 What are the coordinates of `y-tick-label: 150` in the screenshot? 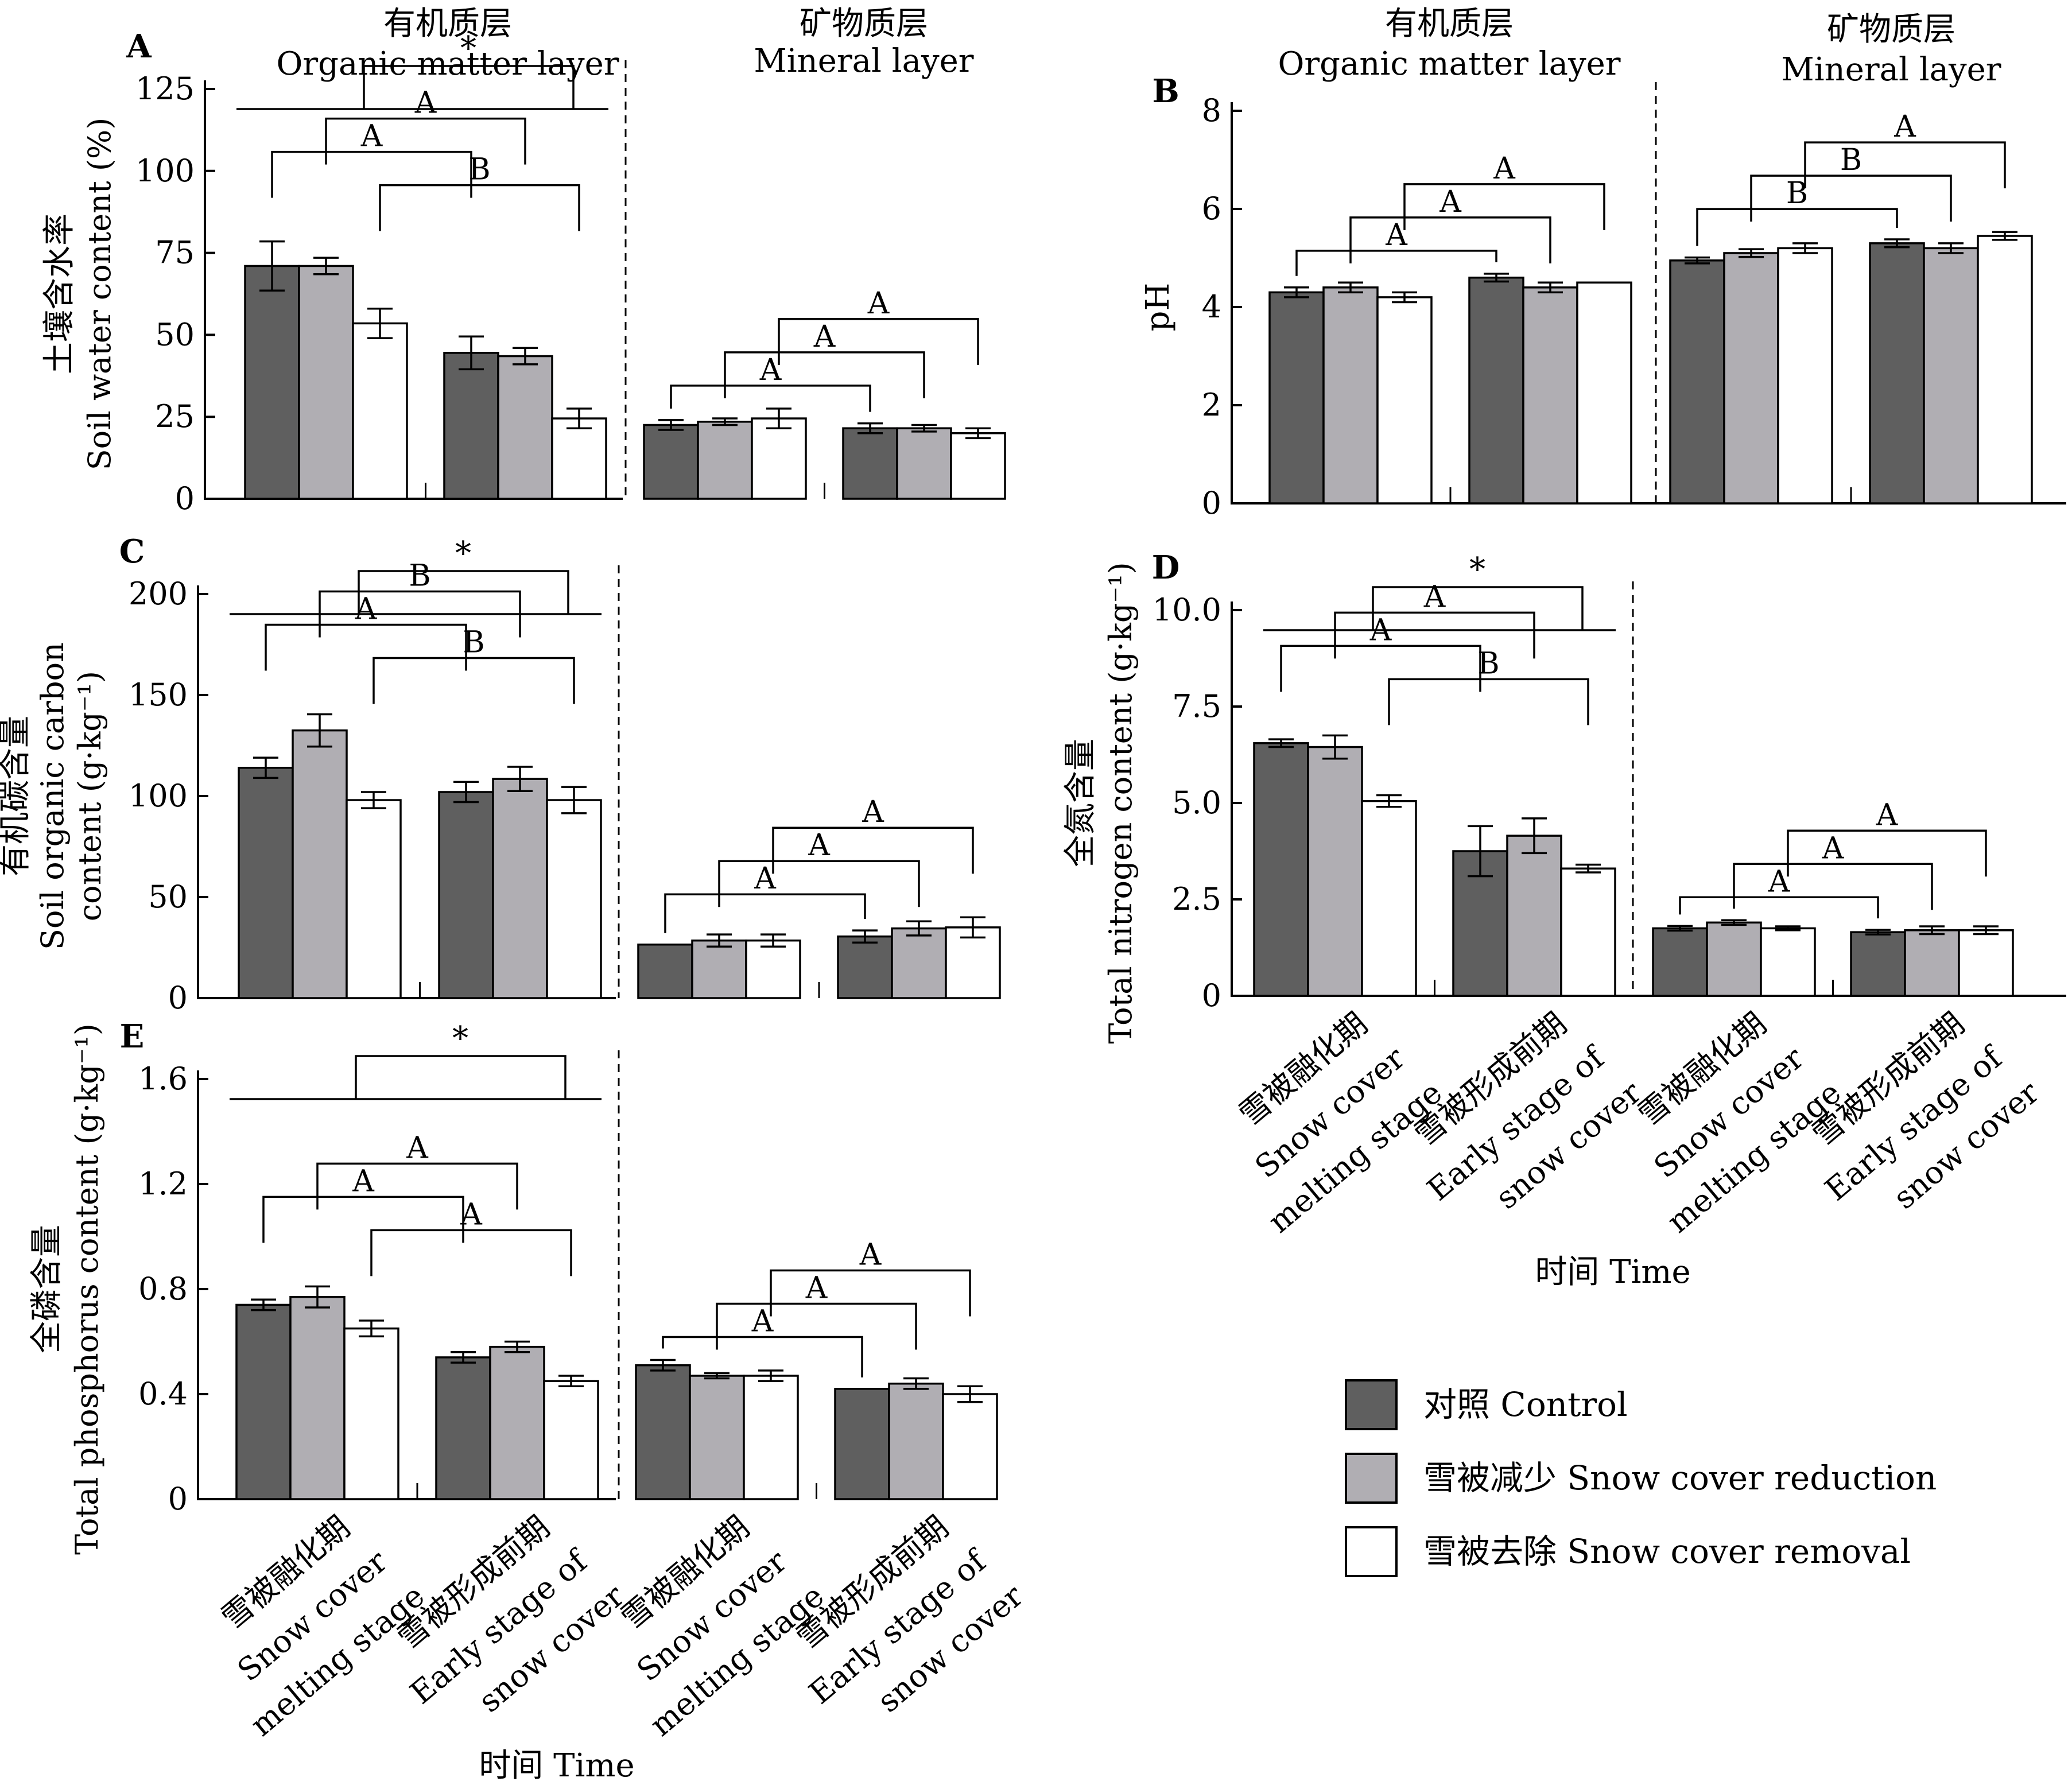 It's located at (159, 695).